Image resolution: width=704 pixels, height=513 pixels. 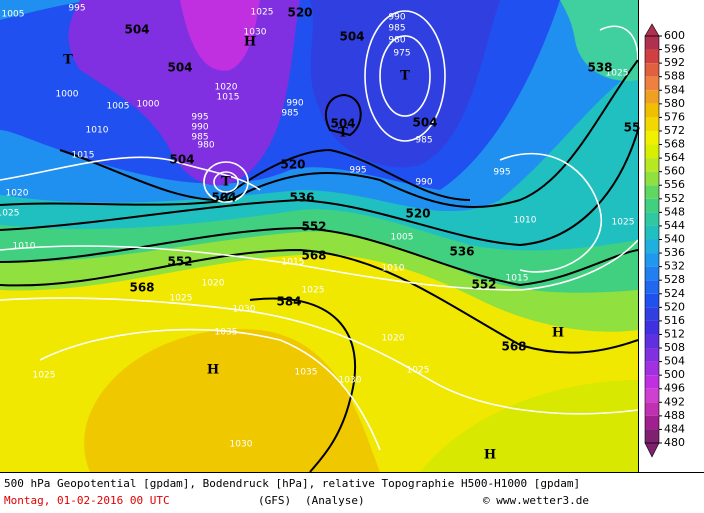 I want to click on colorbar-tick-label: 512, so click(x=674, y=333).